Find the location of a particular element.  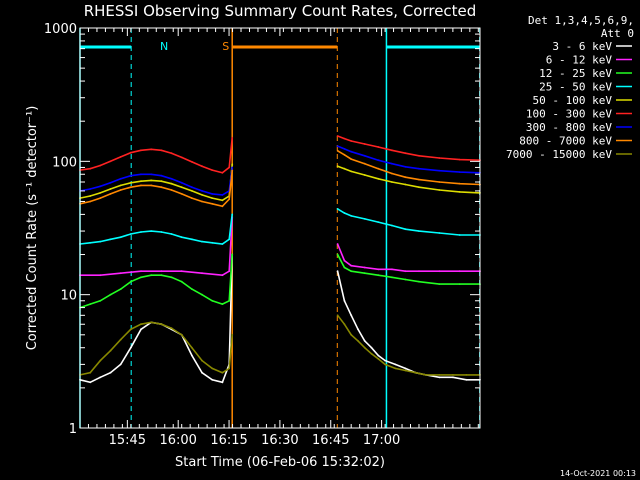

x-axis-label: Start Time (06-Feb-06 15:32:02) is located at coordinates (280, 462).